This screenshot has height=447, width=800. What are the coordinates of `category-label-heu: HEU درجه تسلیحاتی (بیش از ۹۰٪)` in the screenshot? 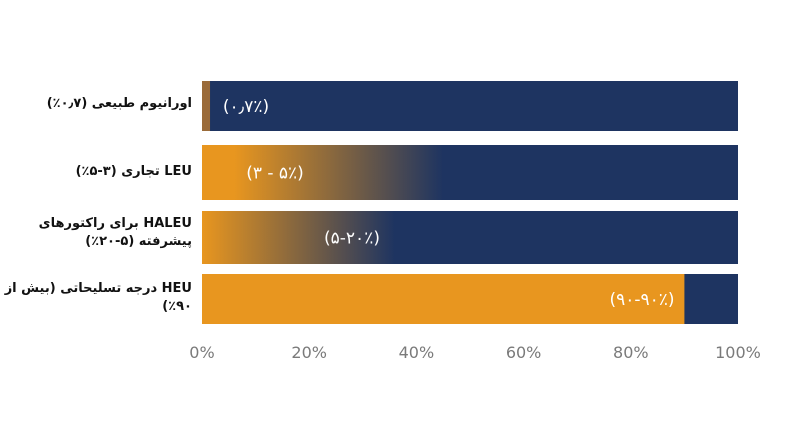 It's located at (98, 297).